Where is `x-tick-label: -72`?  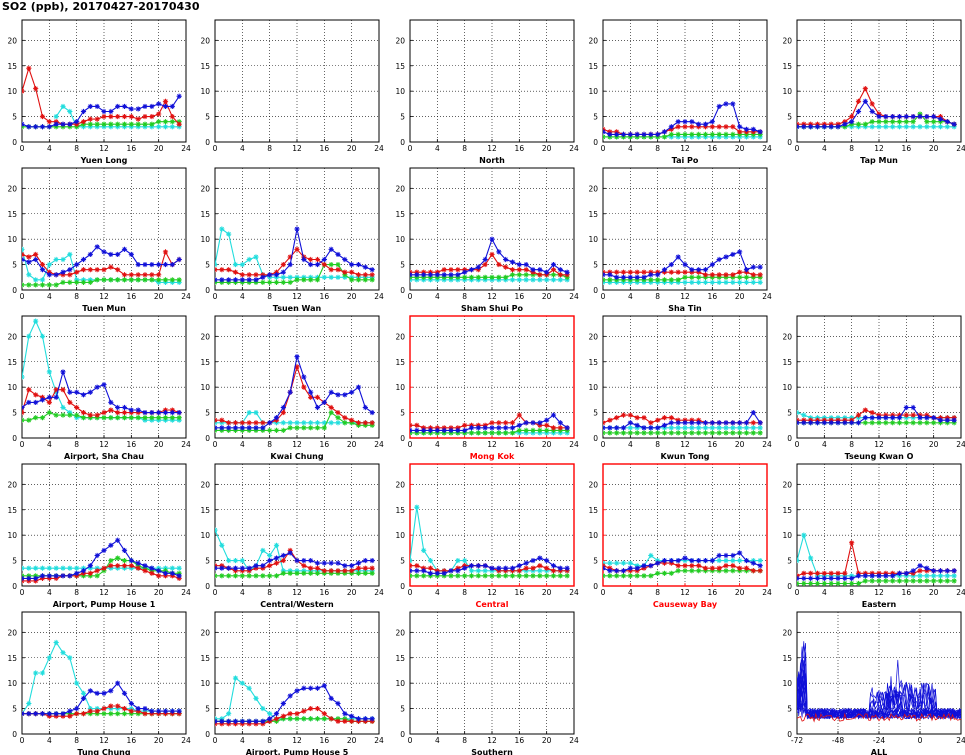
x-tick-label: -72 is located at coordinates (797, 740).